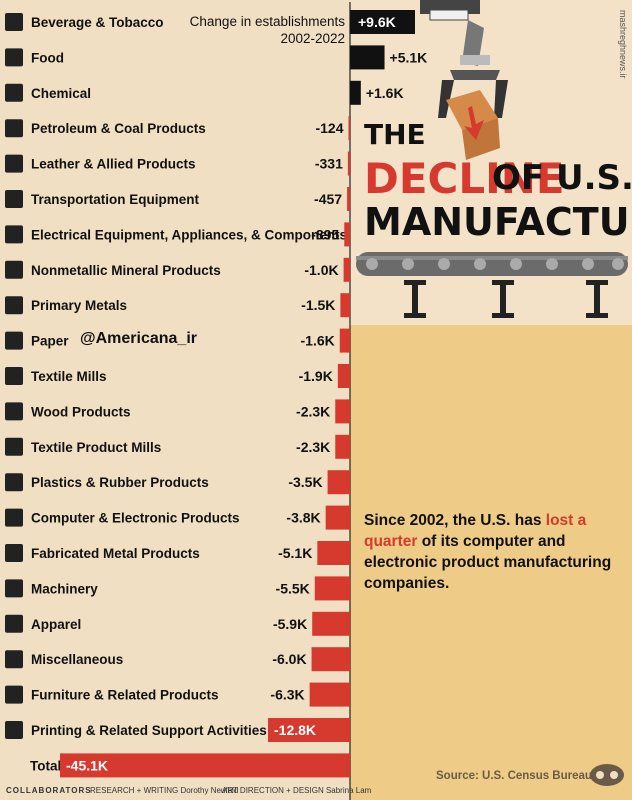 Image resolution: width=632 pixels, height=800 pixels. I want to click on fork-knife-icon, so click(14, 57).